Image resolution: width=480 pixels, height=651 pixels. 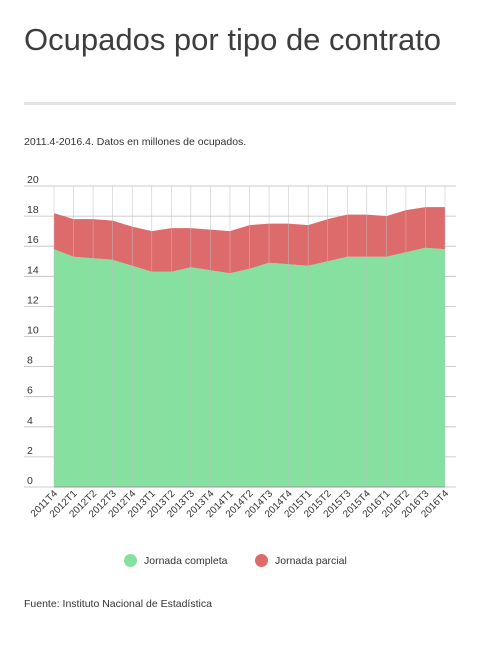 I want to click on legend-label-completa: Jornada completa, so click(x=186, y=560).